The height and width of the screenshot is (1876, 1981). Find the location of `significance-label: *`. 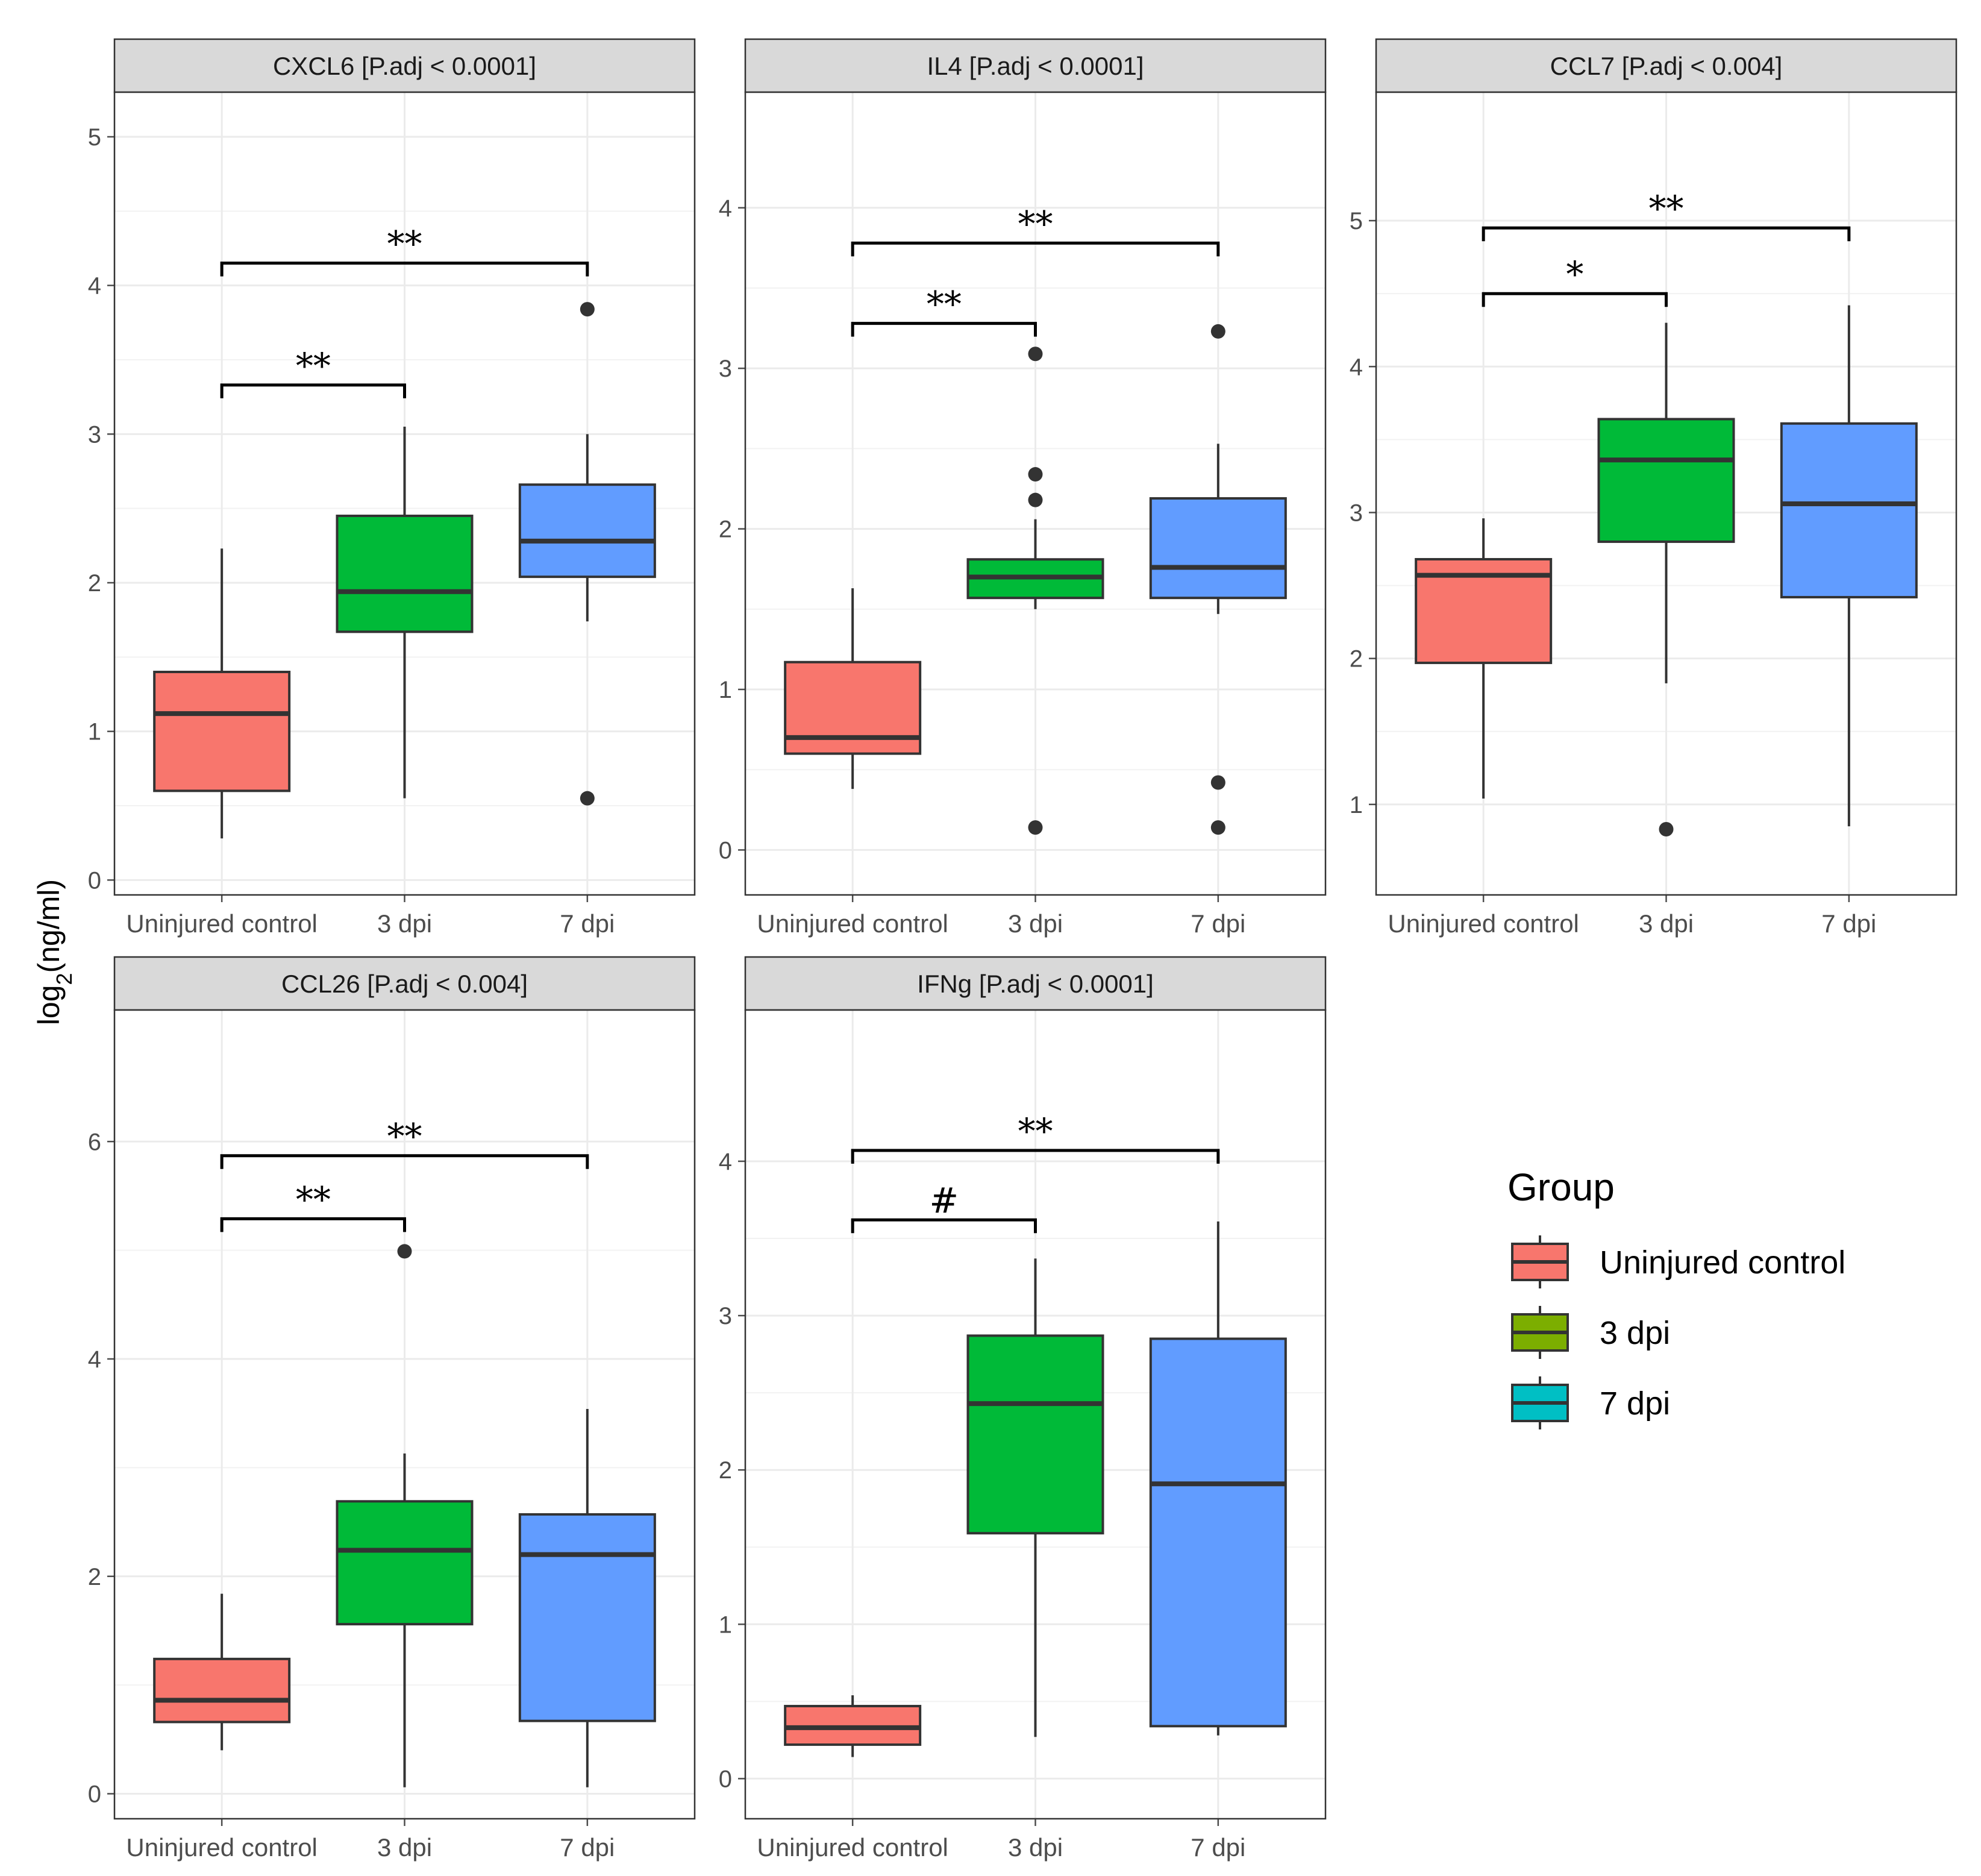

significance-label: * is located at coordinates (1574, 274).